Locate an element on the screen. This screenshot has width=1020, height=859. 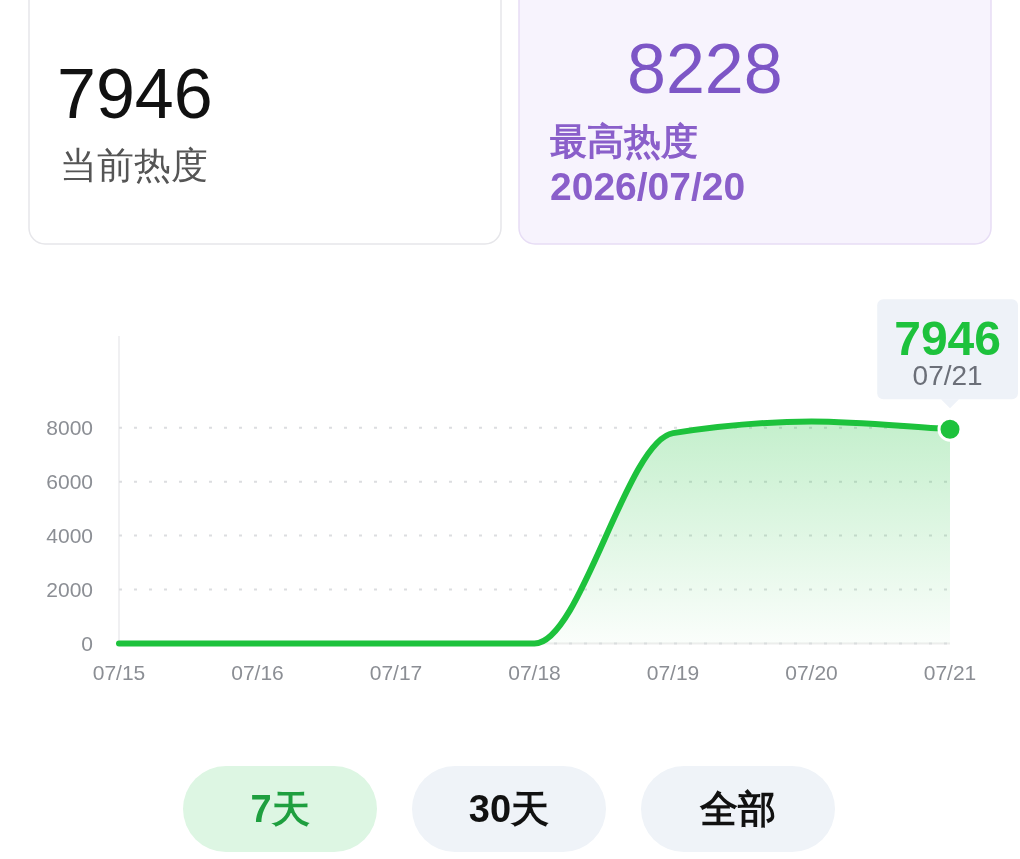
y-tick-label: 4000 is located at coordinates (69, 535).